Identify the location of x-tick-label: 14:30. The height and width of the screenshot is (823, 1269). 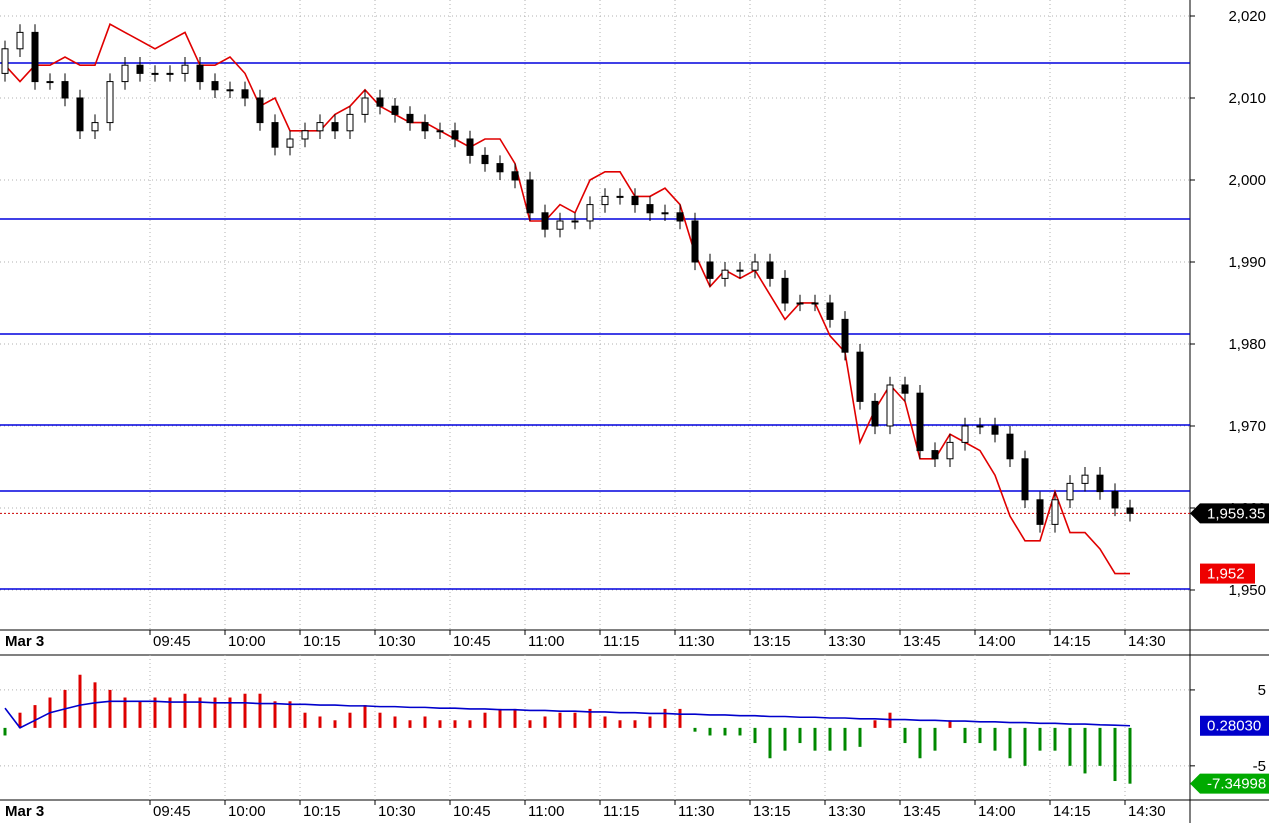
(1147, 641).